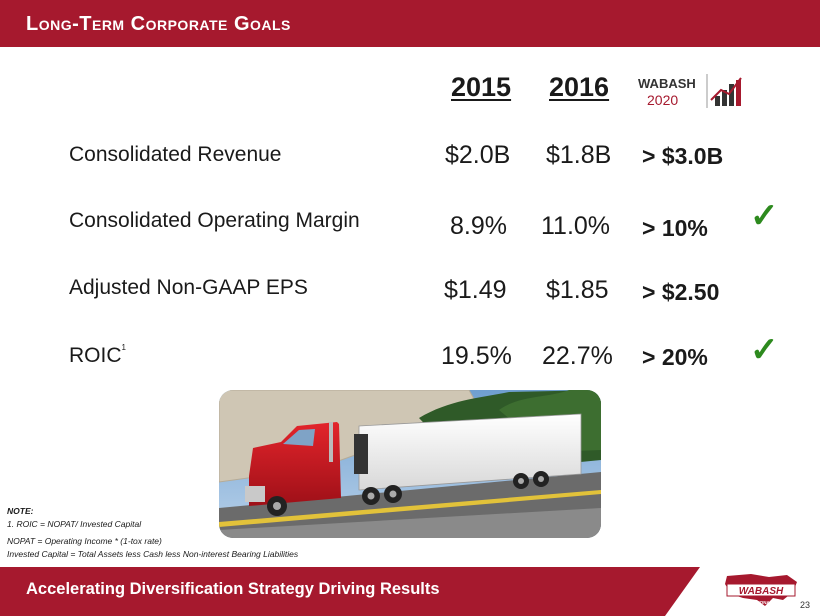 Image resolution: width=820 pixels, height=616 pixels. Describe the element at coordinates (410, 464) in the screenshot. I see `truck-photo` at that location.